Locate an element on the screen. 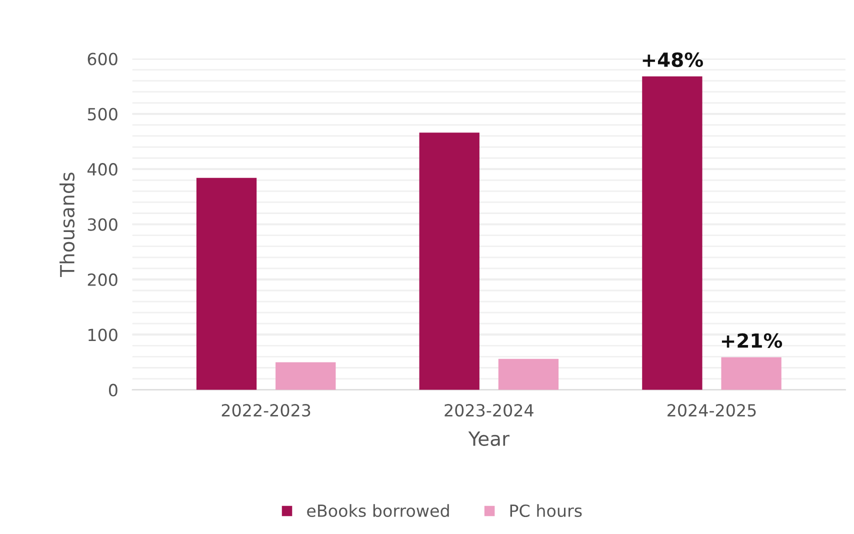 This screenshot has width=854, height=534. y-tick-label: 0 is located at coordinates (113, 390).